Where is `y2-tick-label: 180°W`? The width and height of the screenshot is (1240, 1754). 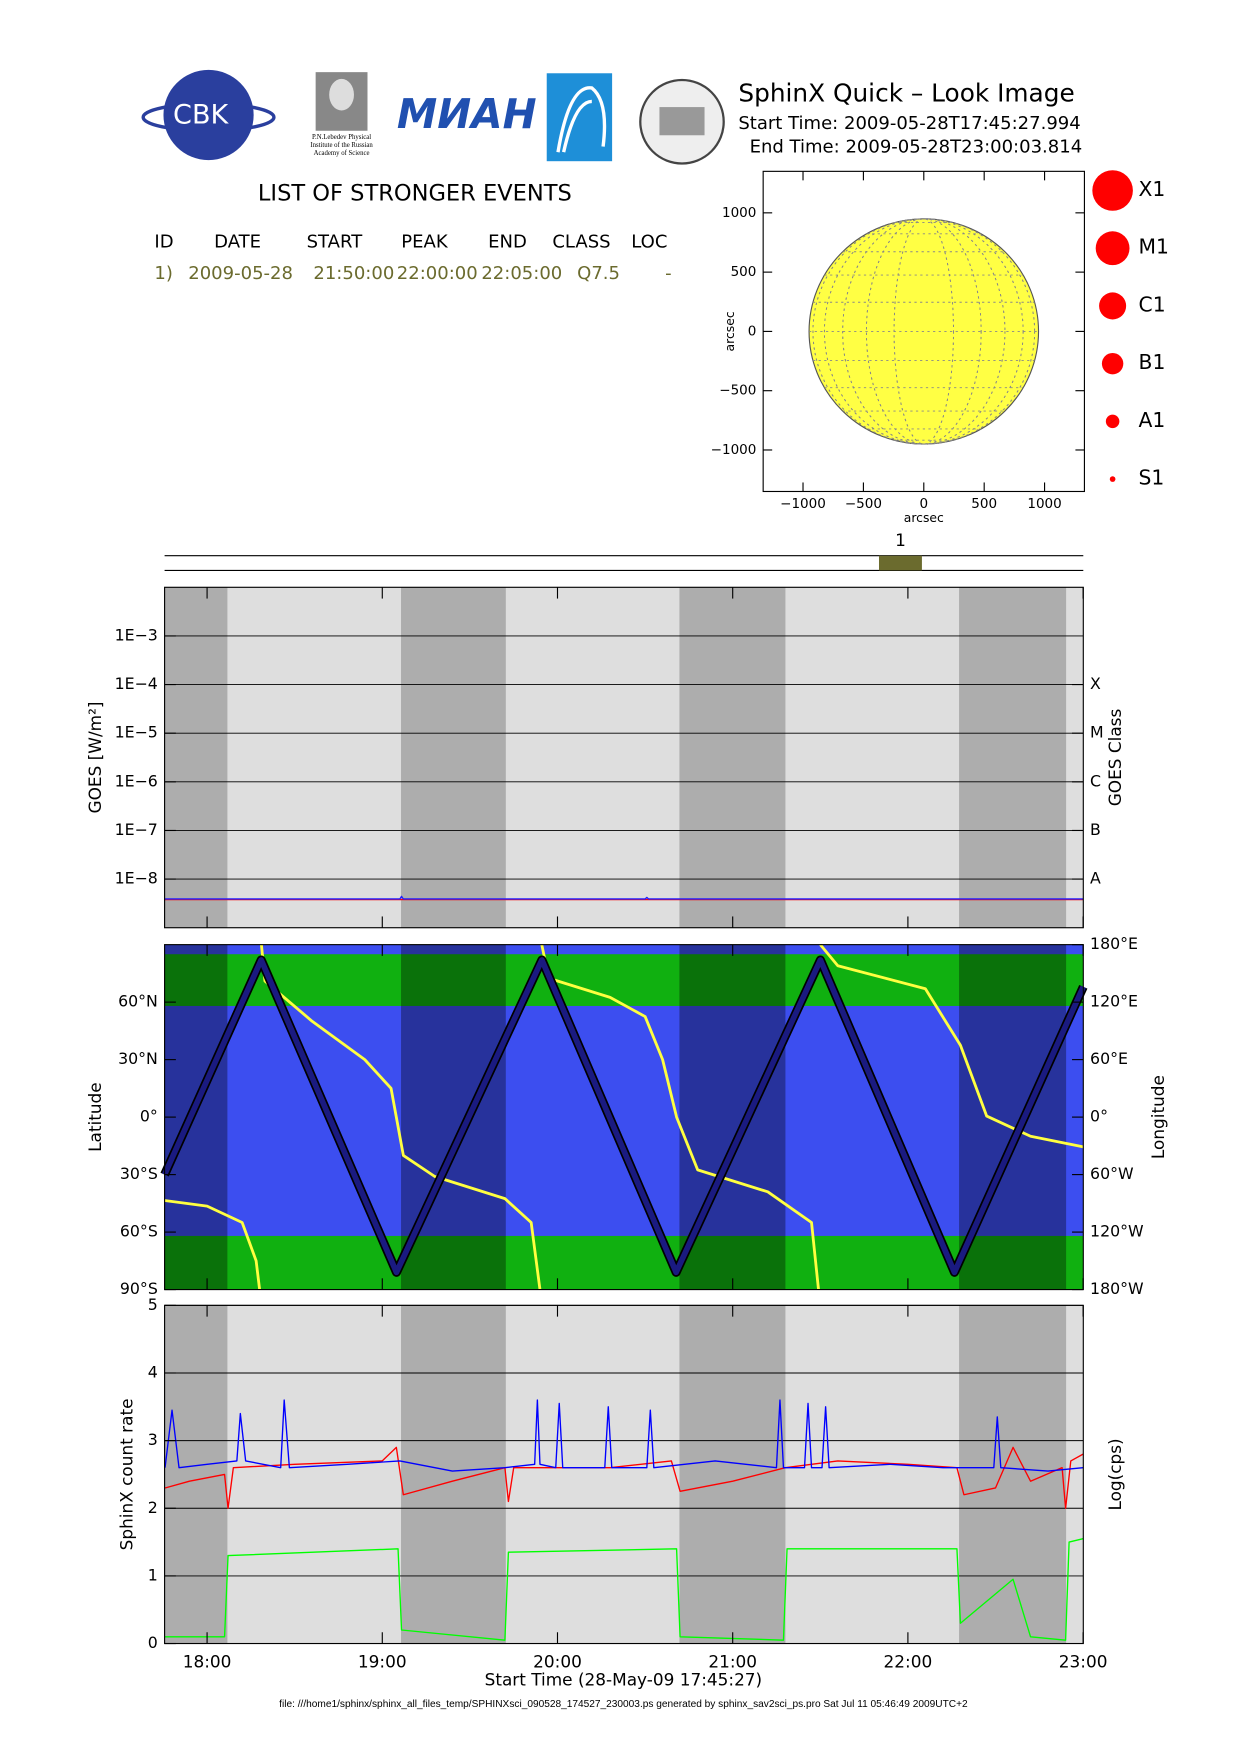
y2-tick-label: 180°W is located at coordinates (1117, 1288).